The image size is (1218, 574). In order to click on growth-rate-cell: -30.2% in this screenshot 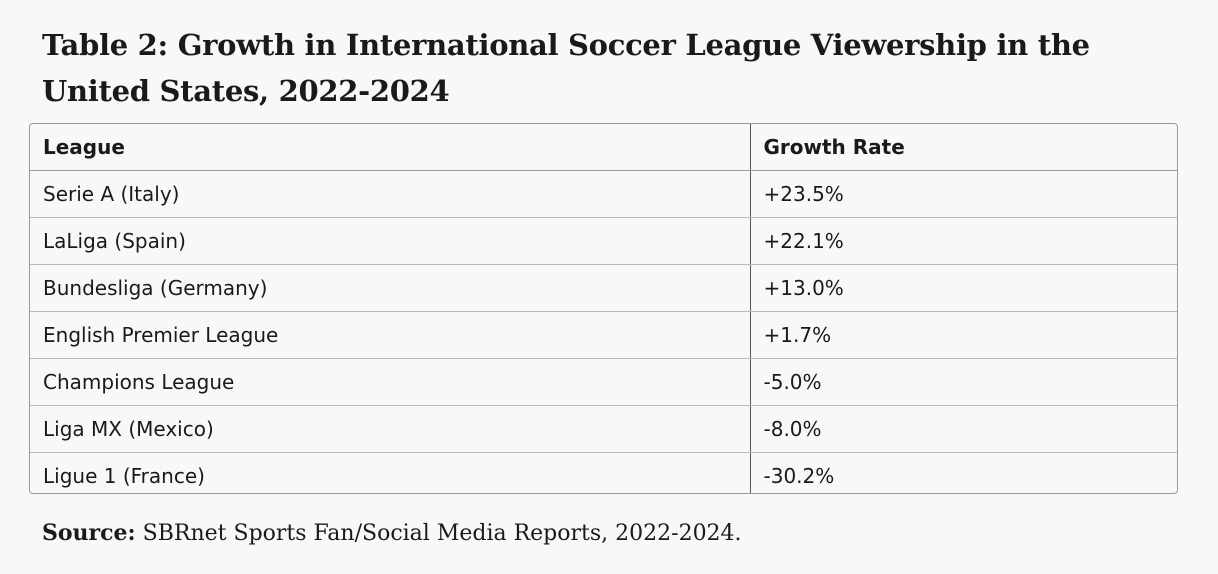, I will do `click(799, 476)`.